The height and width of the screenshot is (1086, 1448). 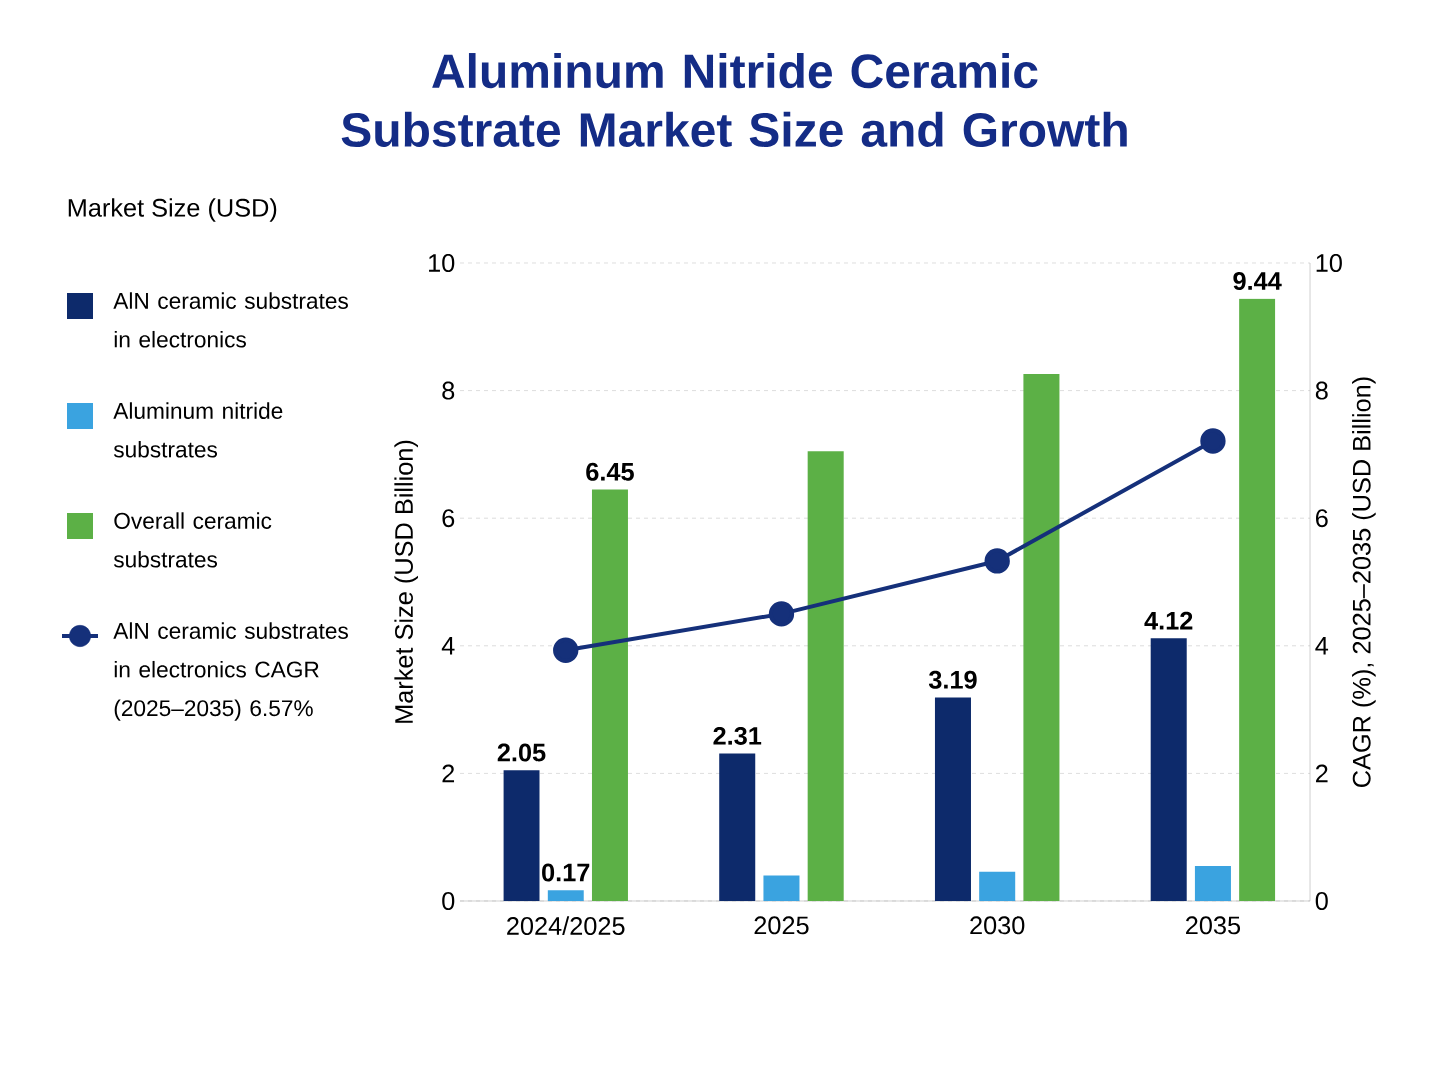 I want to click on y-tick-label: 6, so click(x=448, y=518).